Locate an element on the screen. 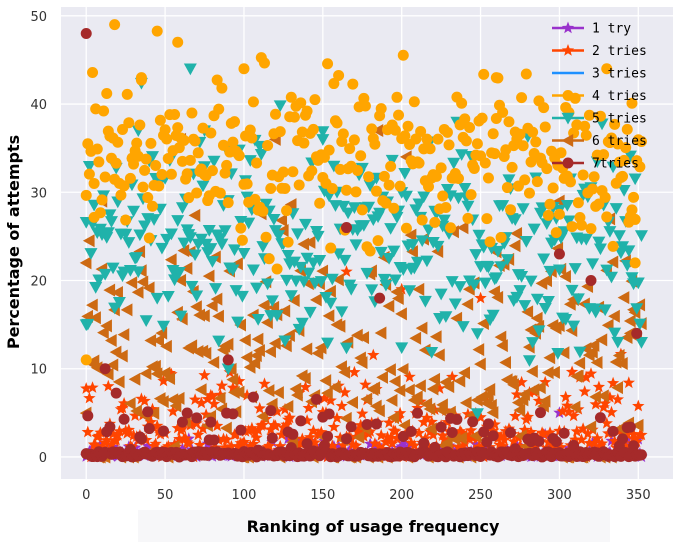 The width and height of the screenshot is (687, 543). legend-marker is located at coordinates (568, 163).